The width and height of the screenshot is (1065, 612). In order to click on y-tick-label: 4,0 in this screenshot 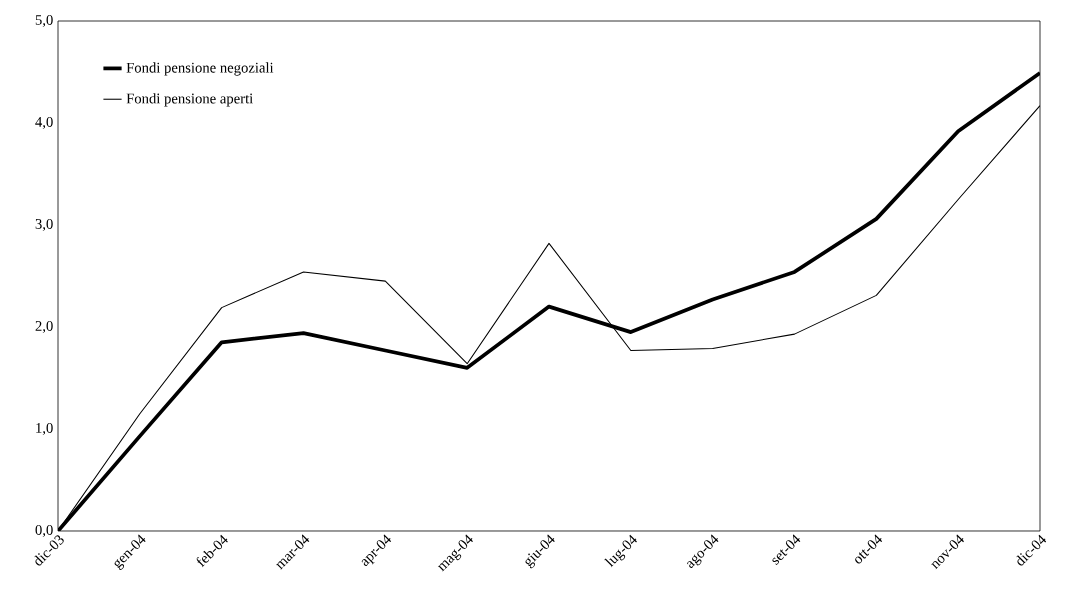, I will do `click(44, 123)`.